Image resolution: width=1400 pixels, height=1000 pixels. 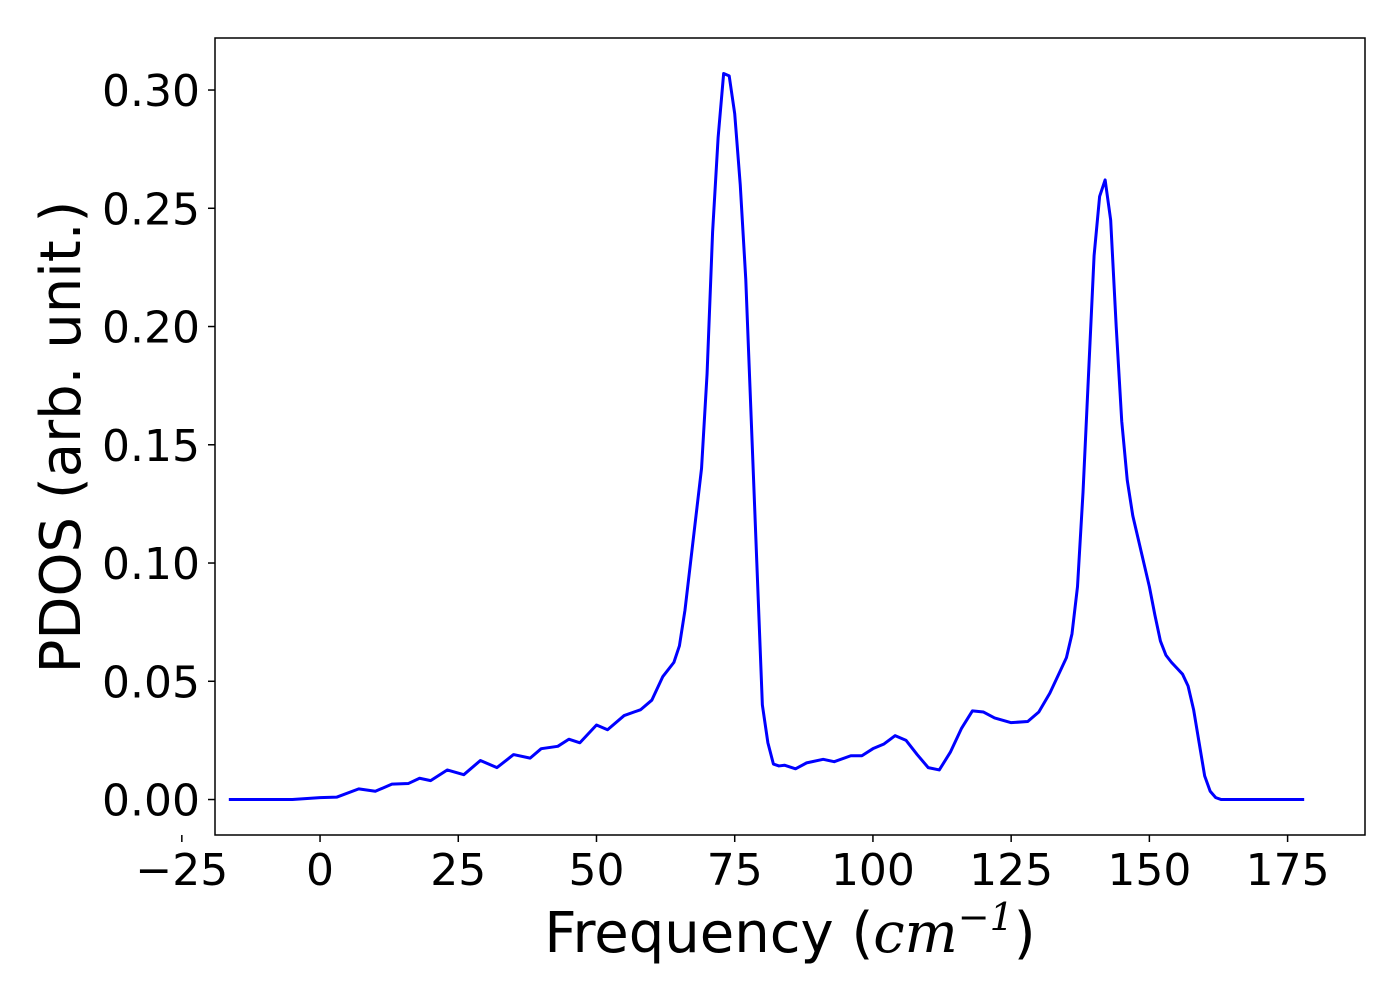 I want to click on x-tick-label: 50, so click(x=596, y=870).